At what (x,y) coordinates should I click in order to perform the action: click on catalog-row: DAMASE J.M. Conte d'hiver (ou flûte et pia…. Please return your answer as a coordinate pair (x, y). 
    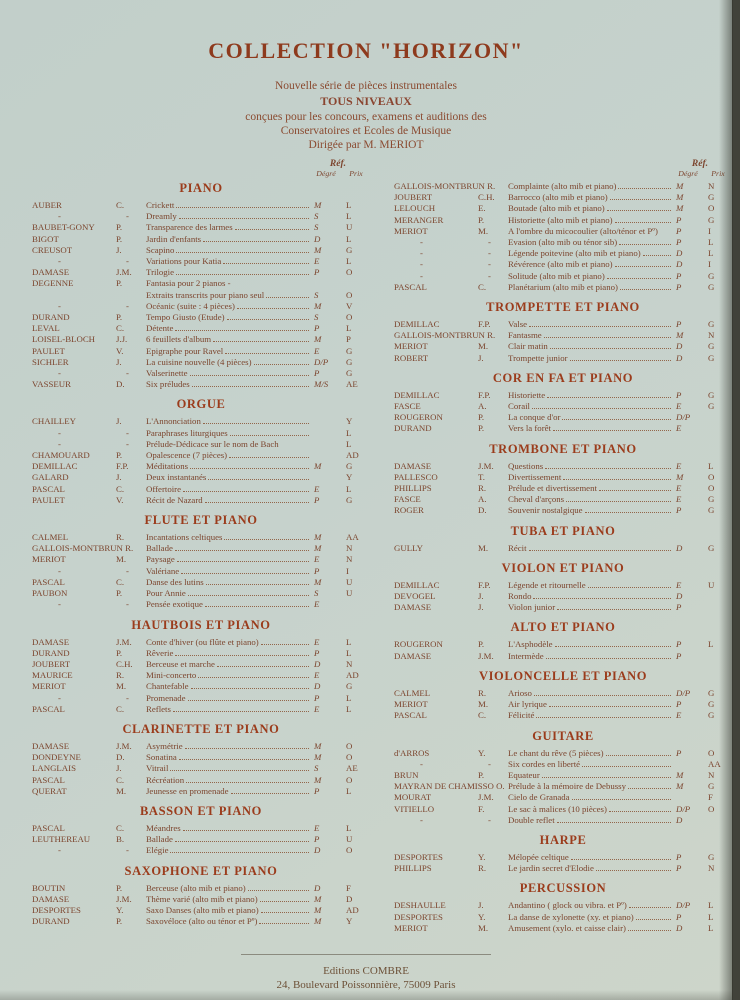
    Looking at the image, I should click on (201, 642).